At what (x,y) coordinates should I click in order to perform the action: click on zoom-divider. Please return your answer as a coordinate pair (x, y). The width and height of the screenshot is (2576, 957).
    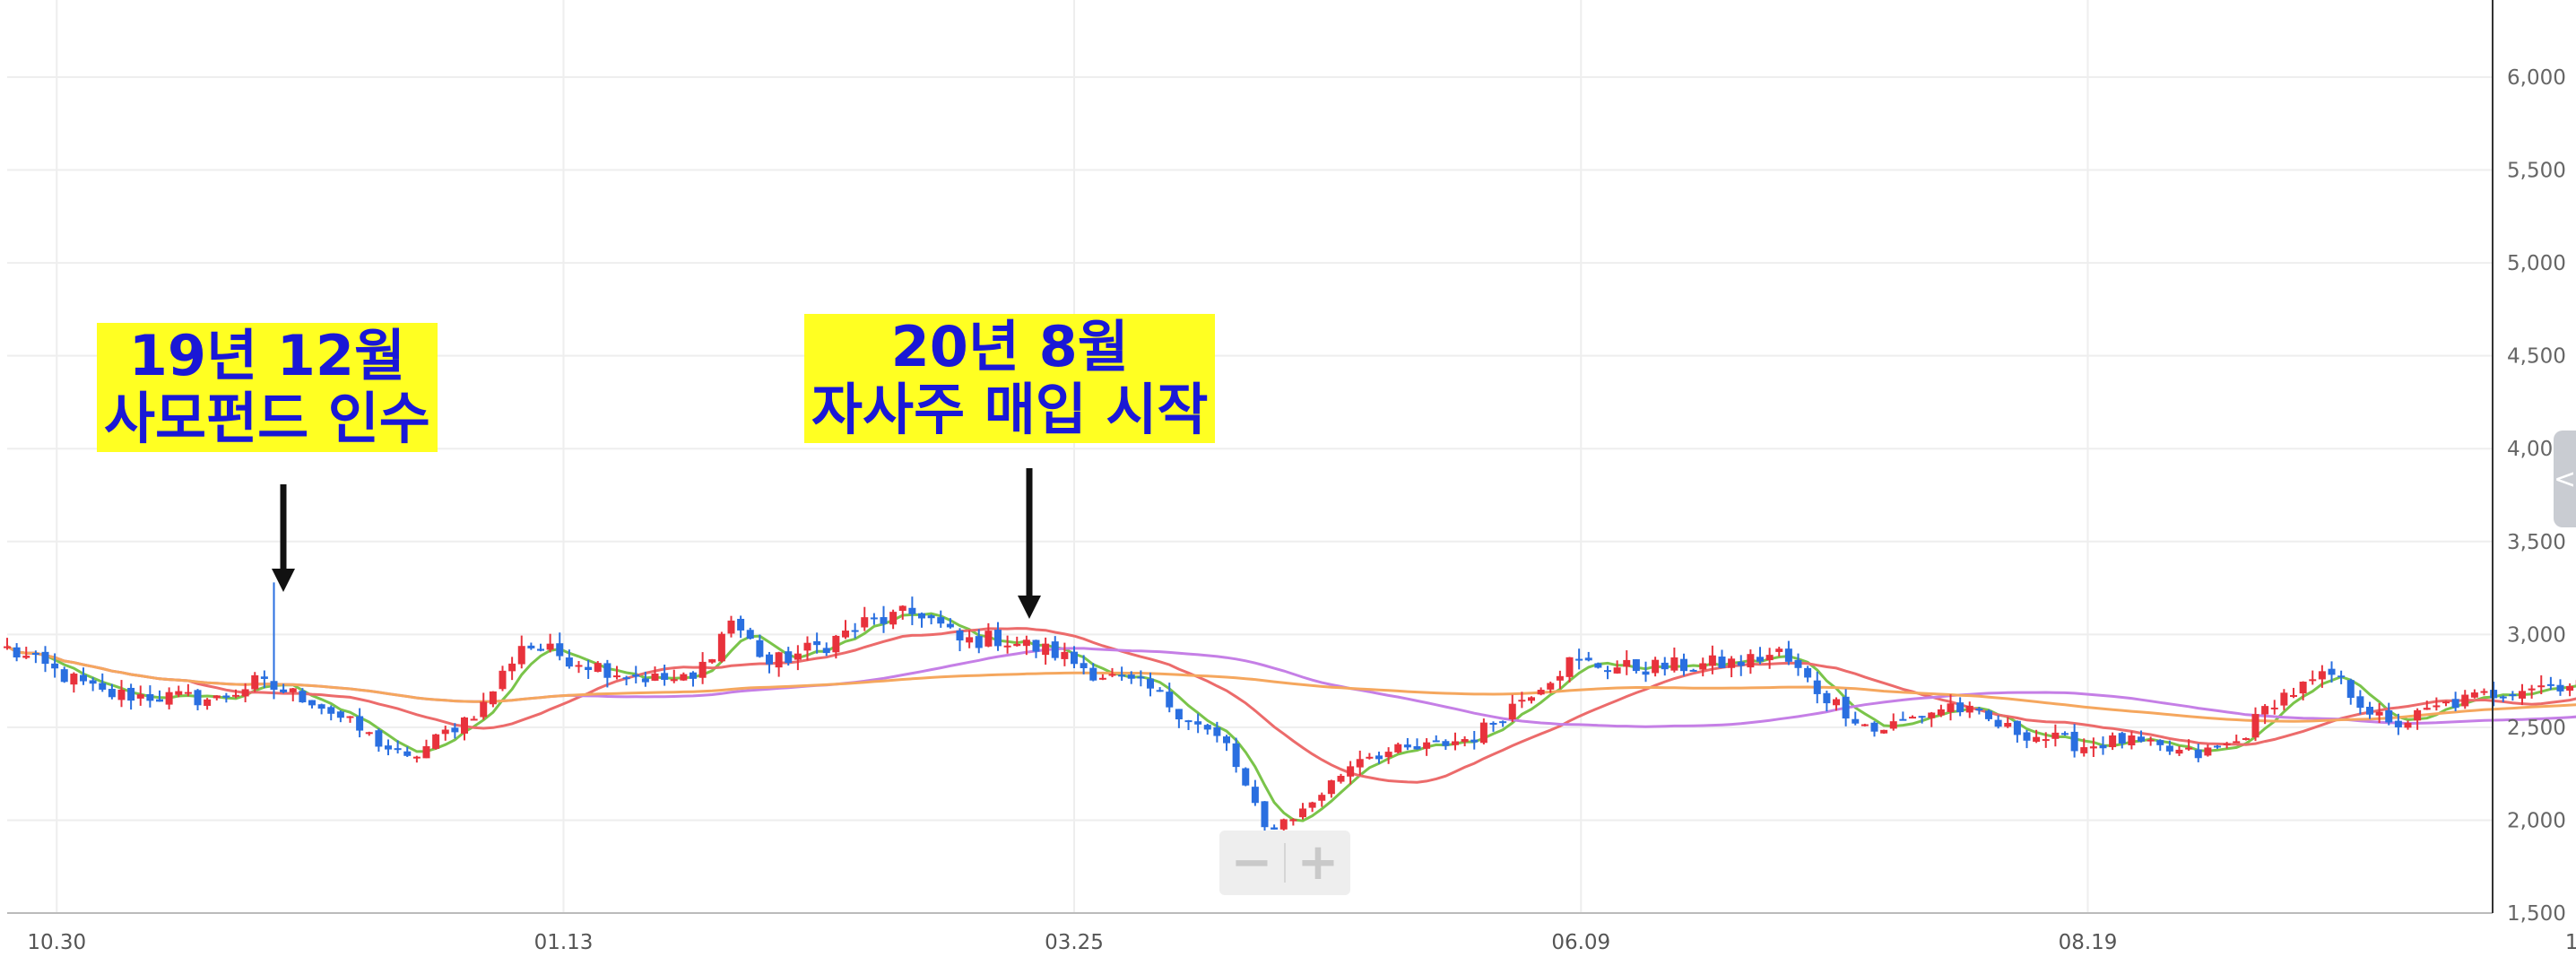
    Looking at the image, I should click on (1285, 863).